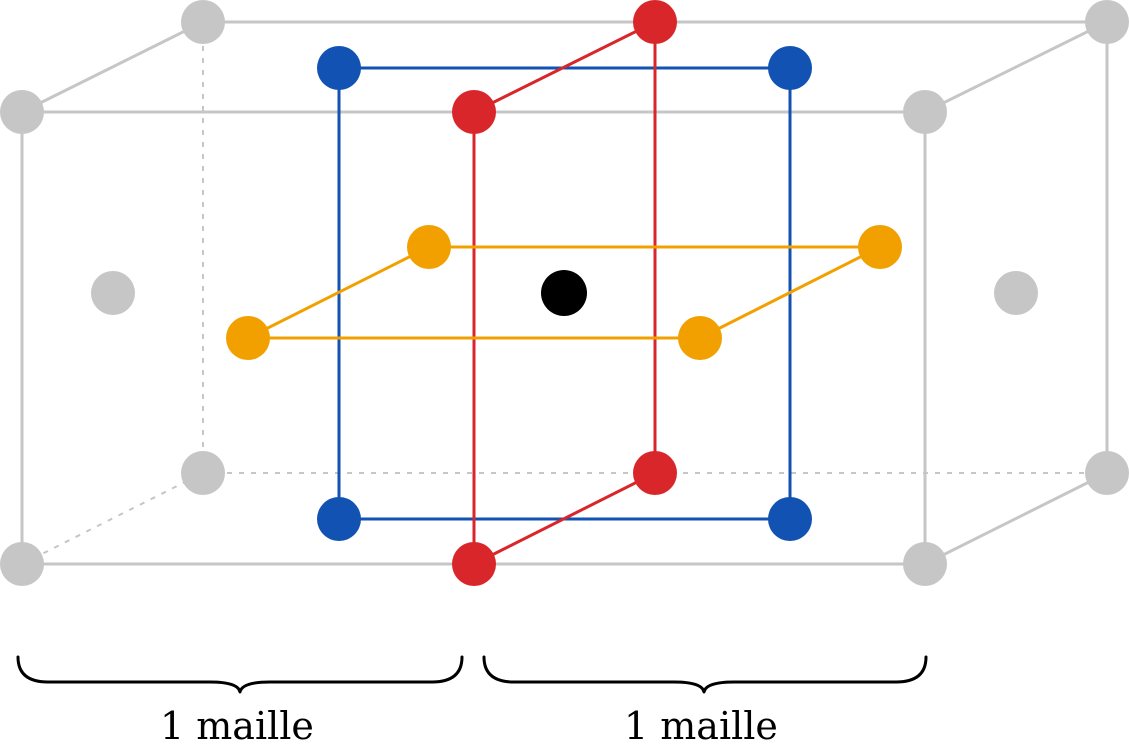 The image size is (1129, 748). Describe the element at coordinates (112, 518) in the screenshot. I see `frame-hidden-edge-depth` at that location.